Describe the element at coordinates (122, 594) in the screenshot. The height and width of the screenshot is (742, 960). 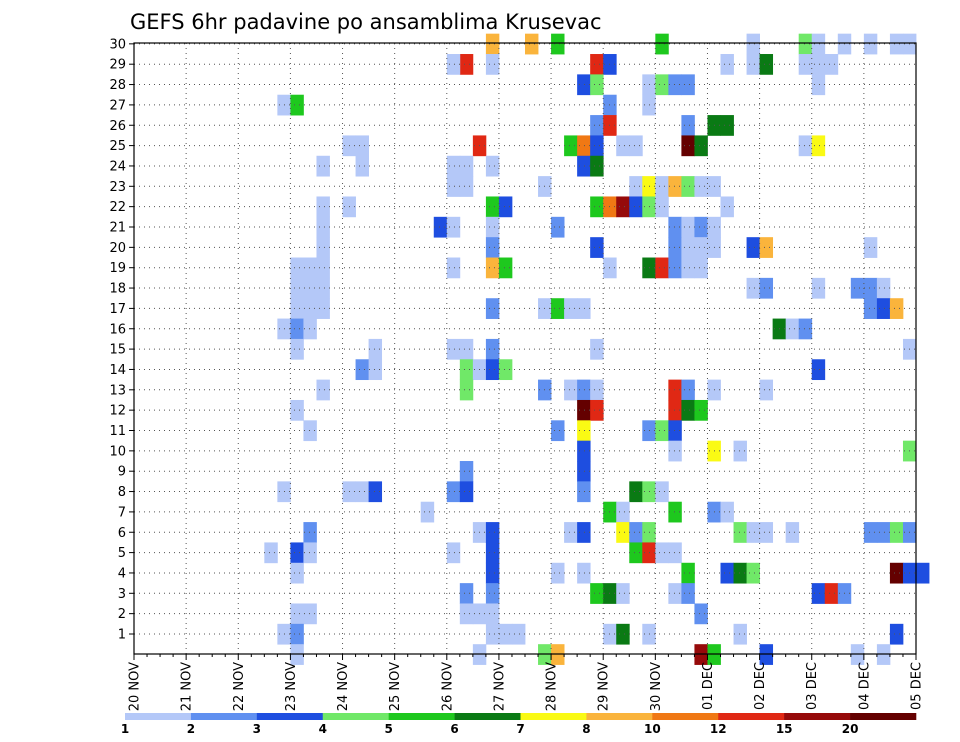
I see `y-tick-label: 3` at that location.